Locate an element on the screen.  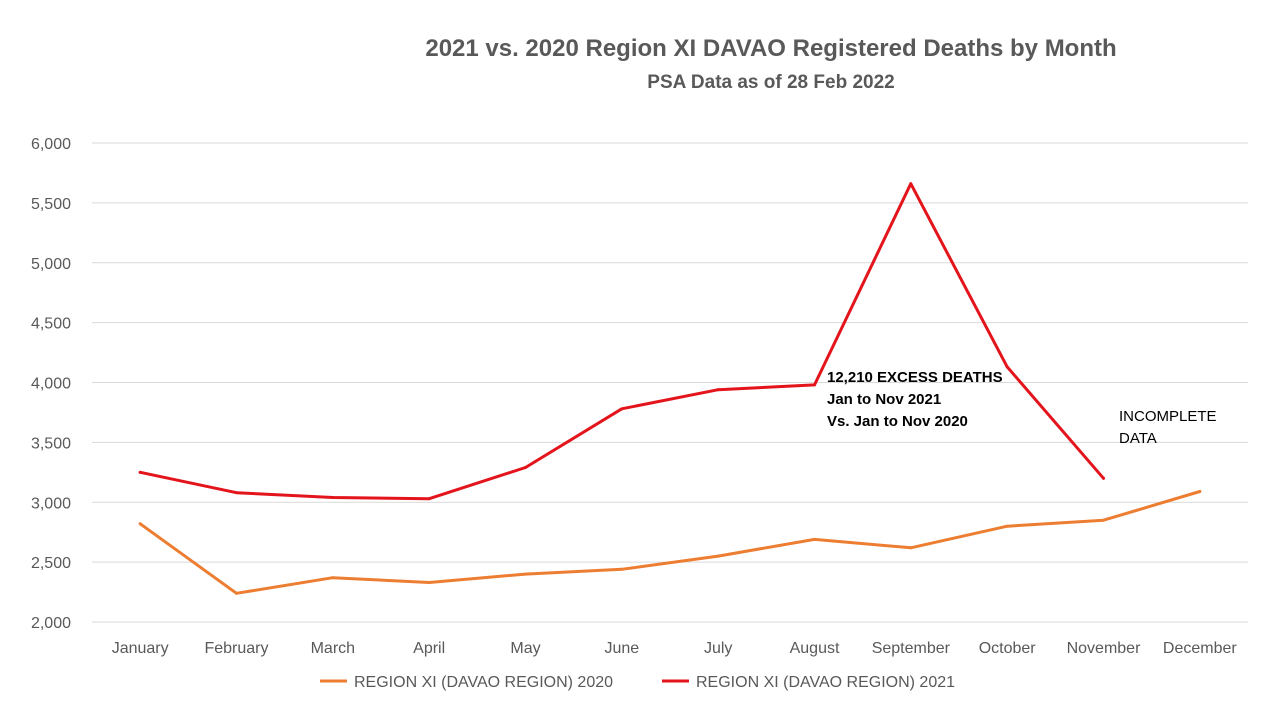
data-point-2-november is located at coordinates (1103, 478).